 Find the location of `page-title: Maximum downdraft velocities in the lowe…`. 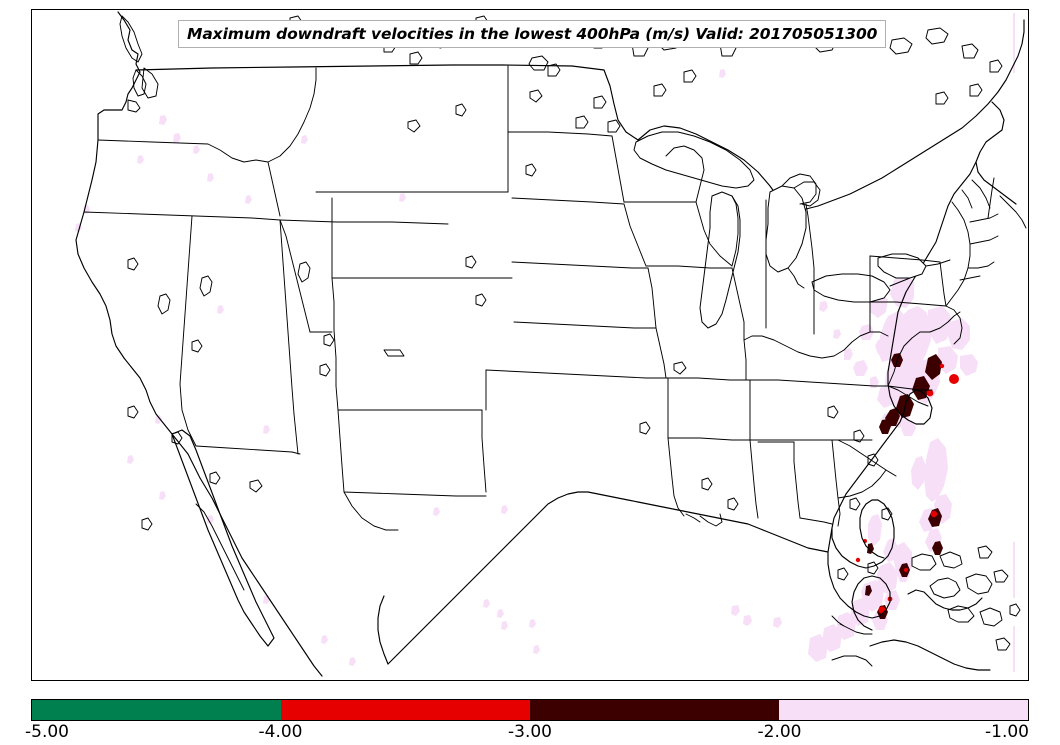

page-title: Maximum downdraft velocities in the lowe… is located at coordinates (532, 34).